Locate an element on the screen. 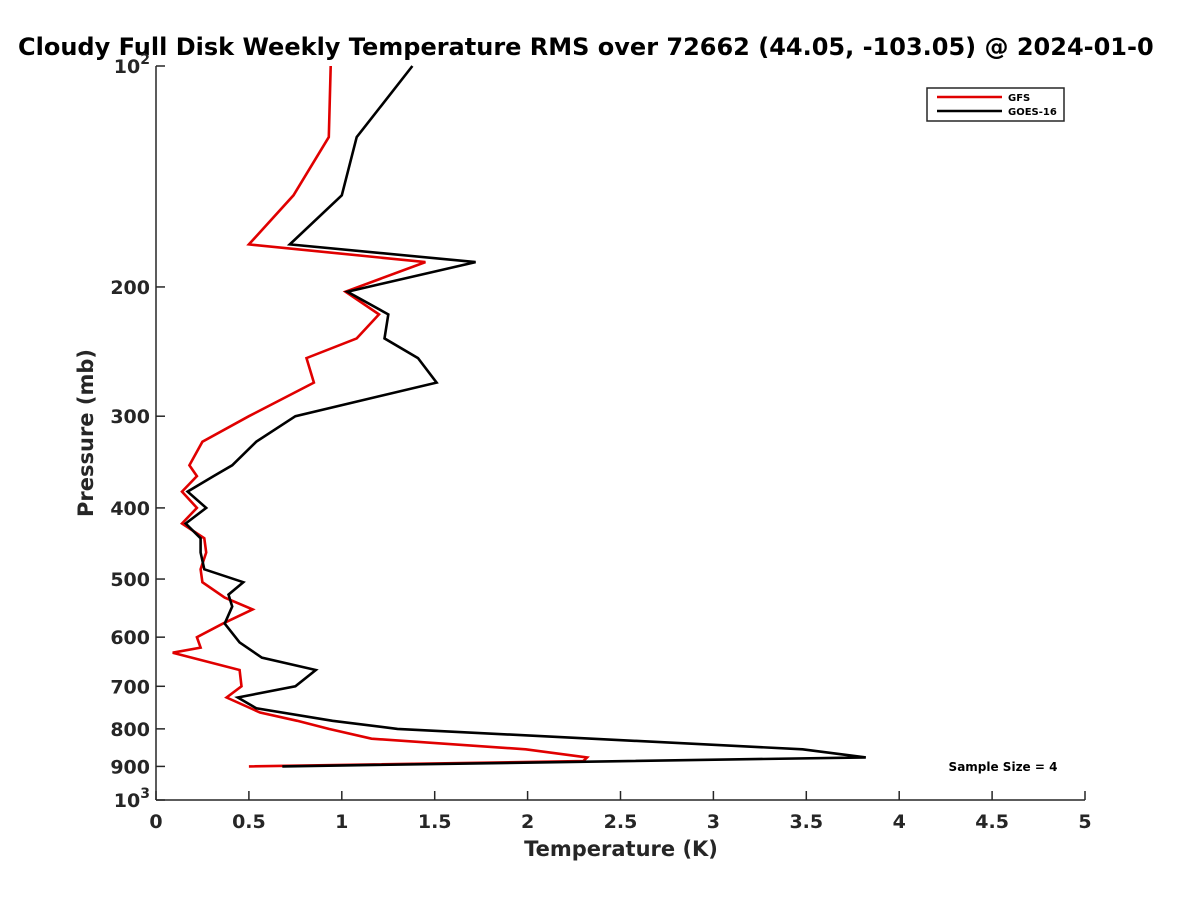 Image resolution: width=1200 pixels, height=900 pixels. y-tick-label: 300 is located at coordinates (130, 417).